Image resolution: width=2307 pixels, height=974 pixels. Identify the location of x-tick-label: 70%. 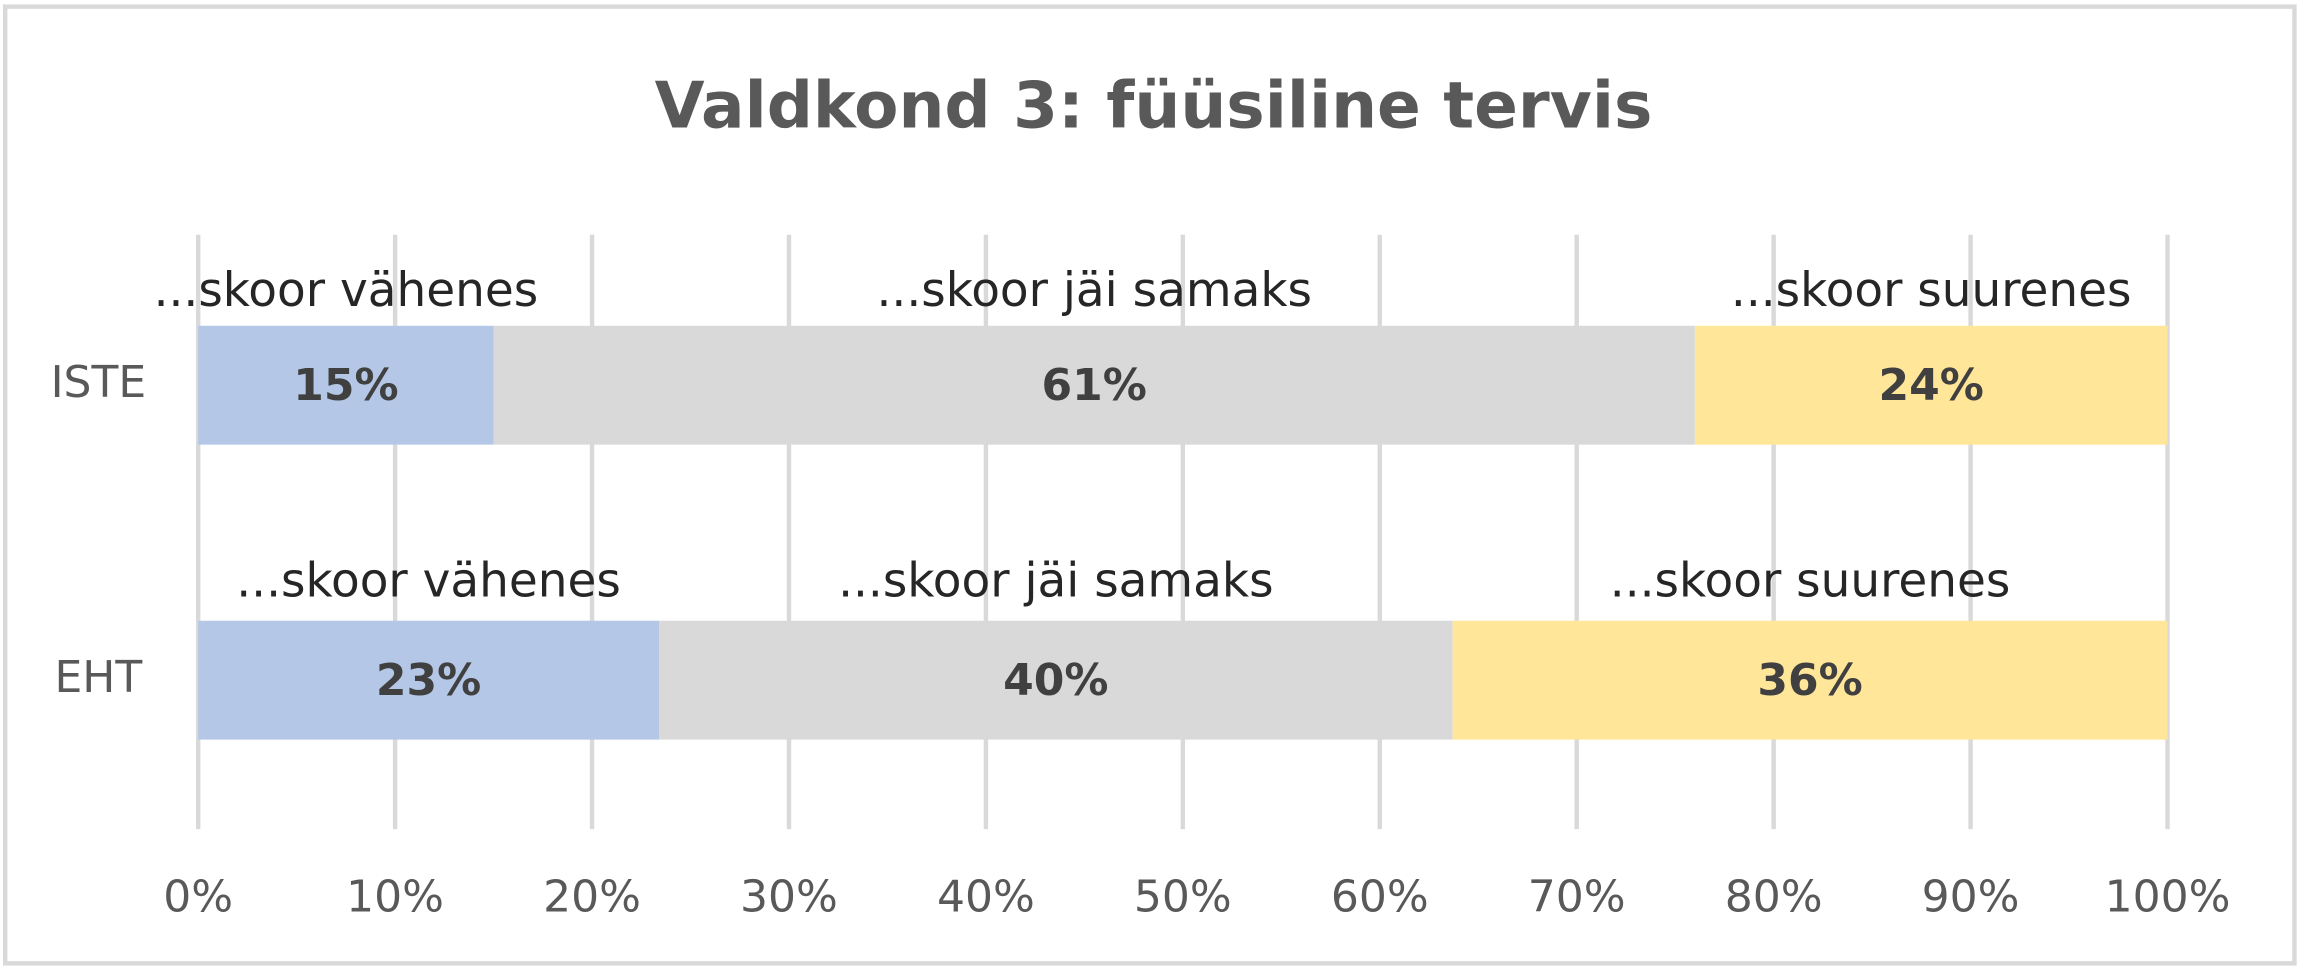
(1577, 897).